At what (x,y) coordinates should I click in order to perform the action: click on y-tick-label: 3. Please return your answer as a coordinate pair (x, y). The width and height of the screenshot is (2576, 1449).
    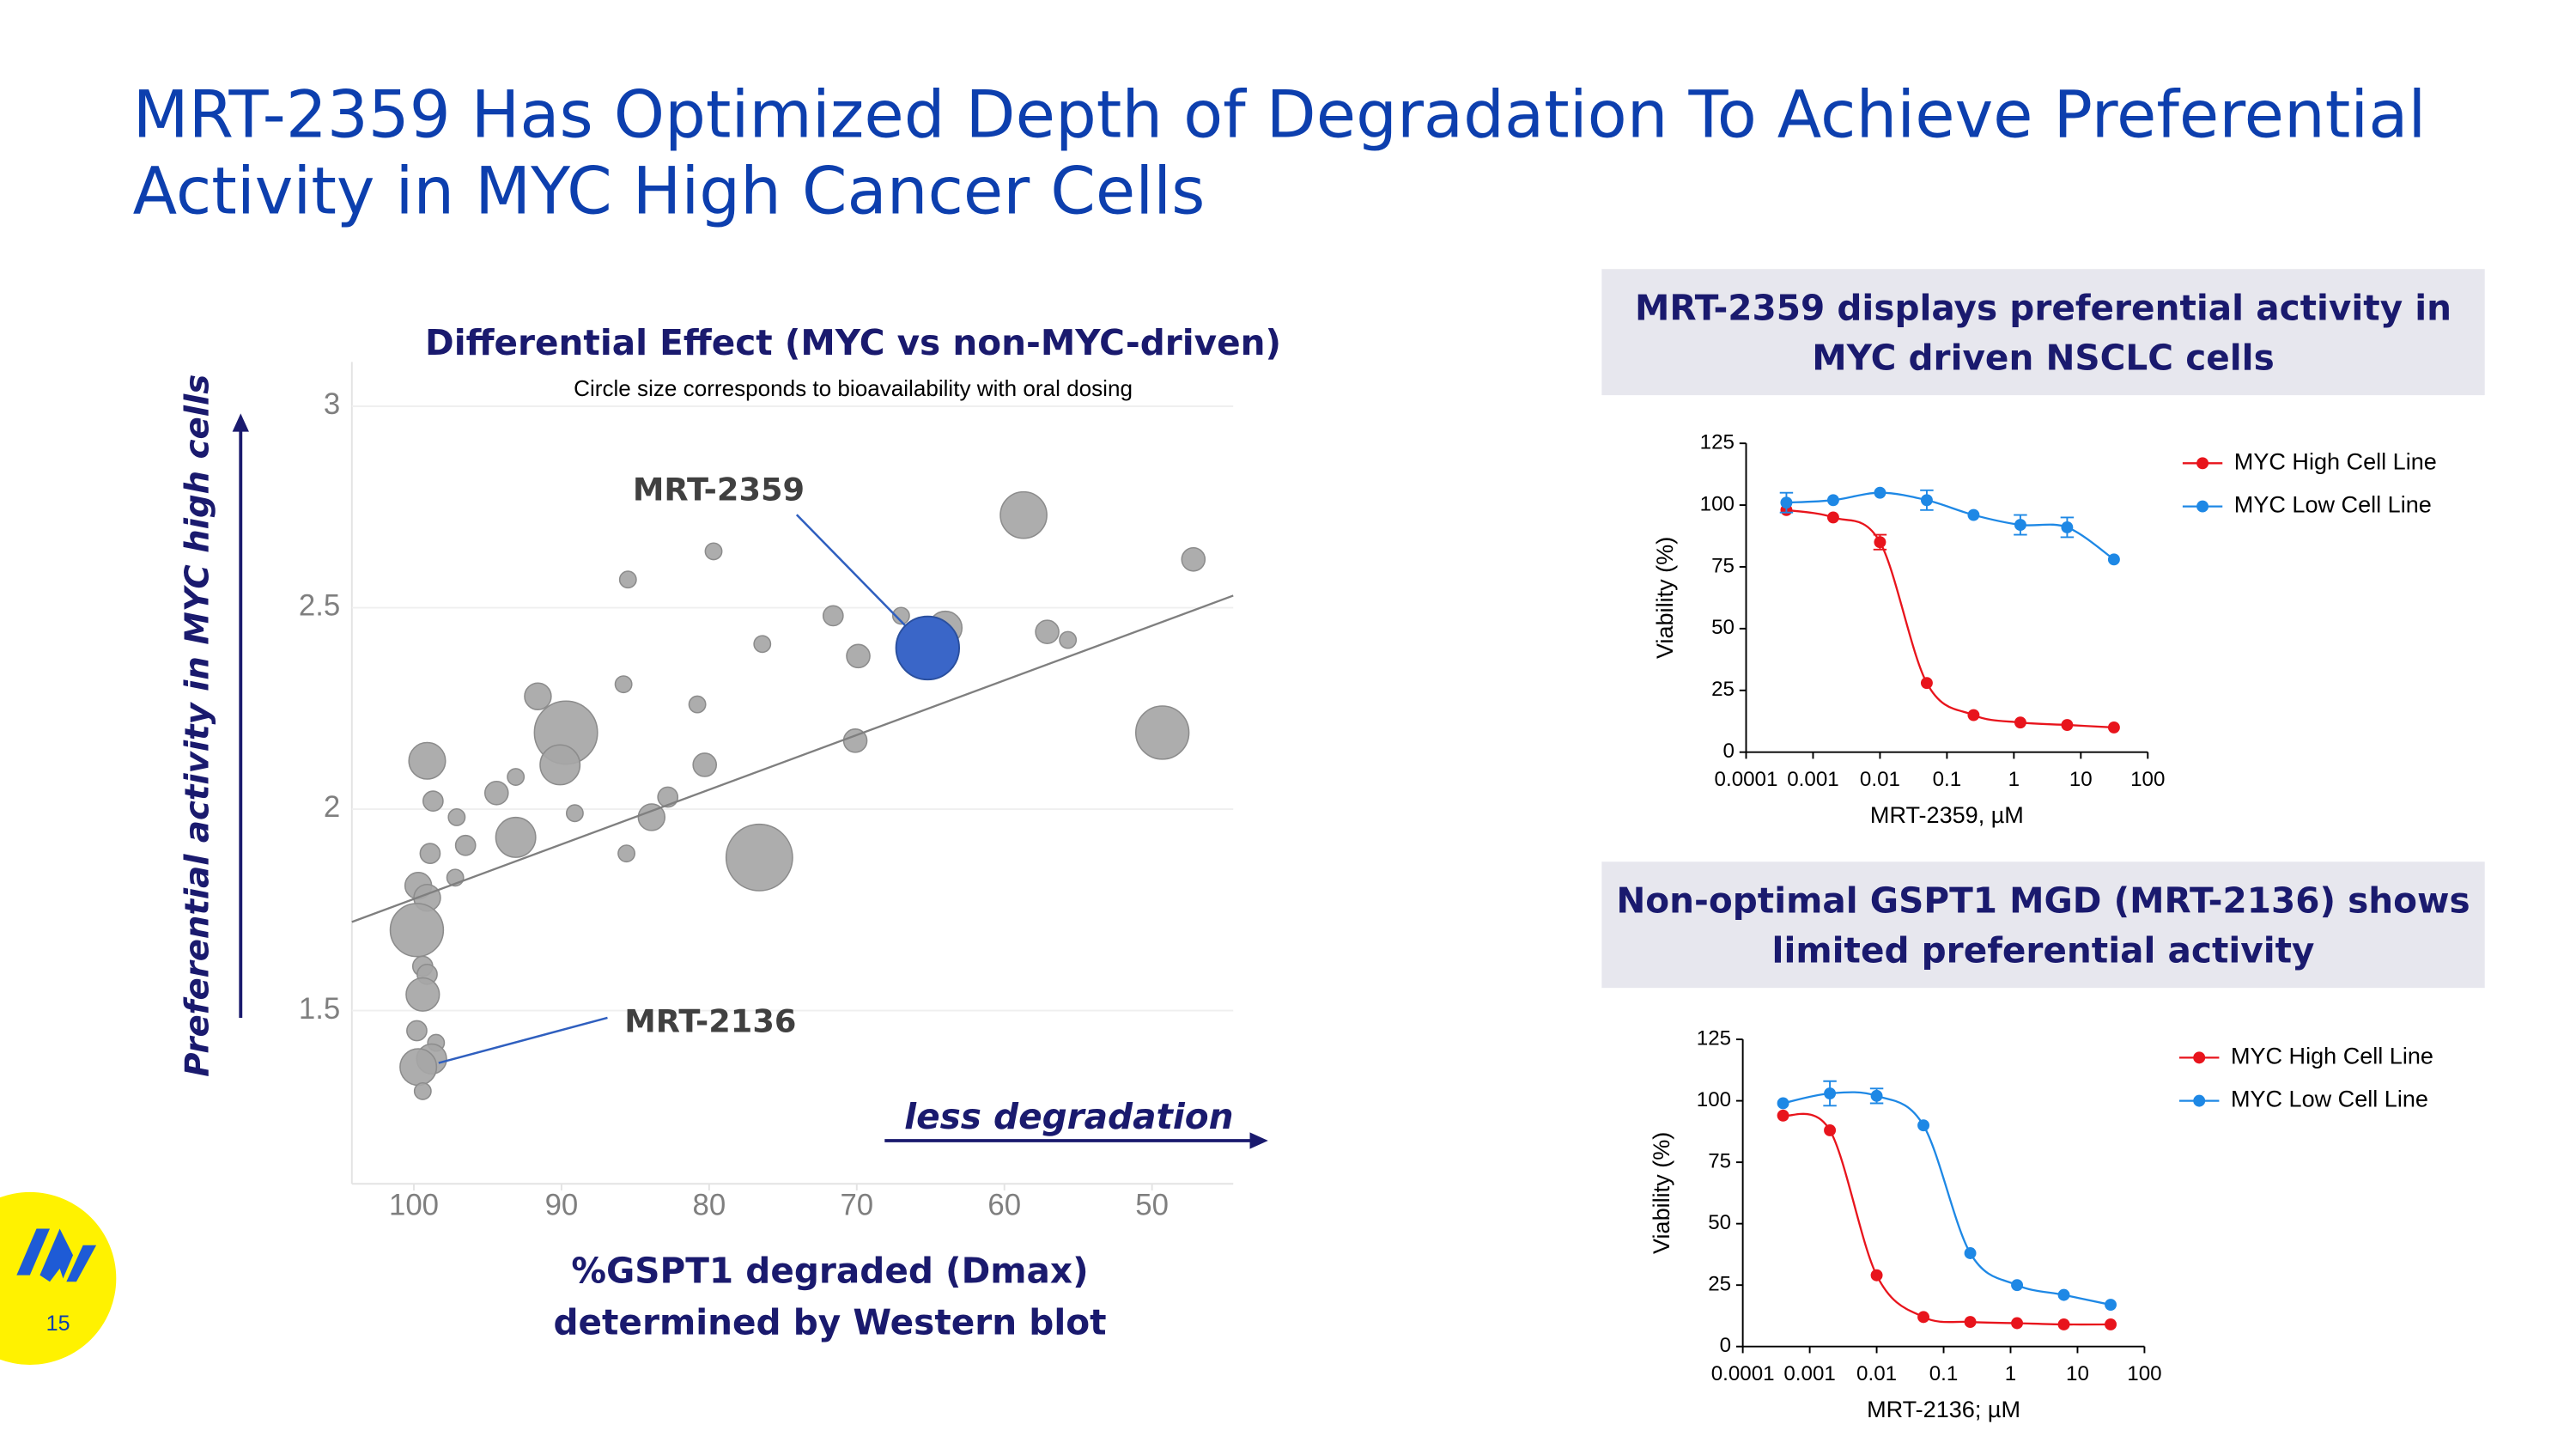
    Looking at the image, I should click on (332, 404).